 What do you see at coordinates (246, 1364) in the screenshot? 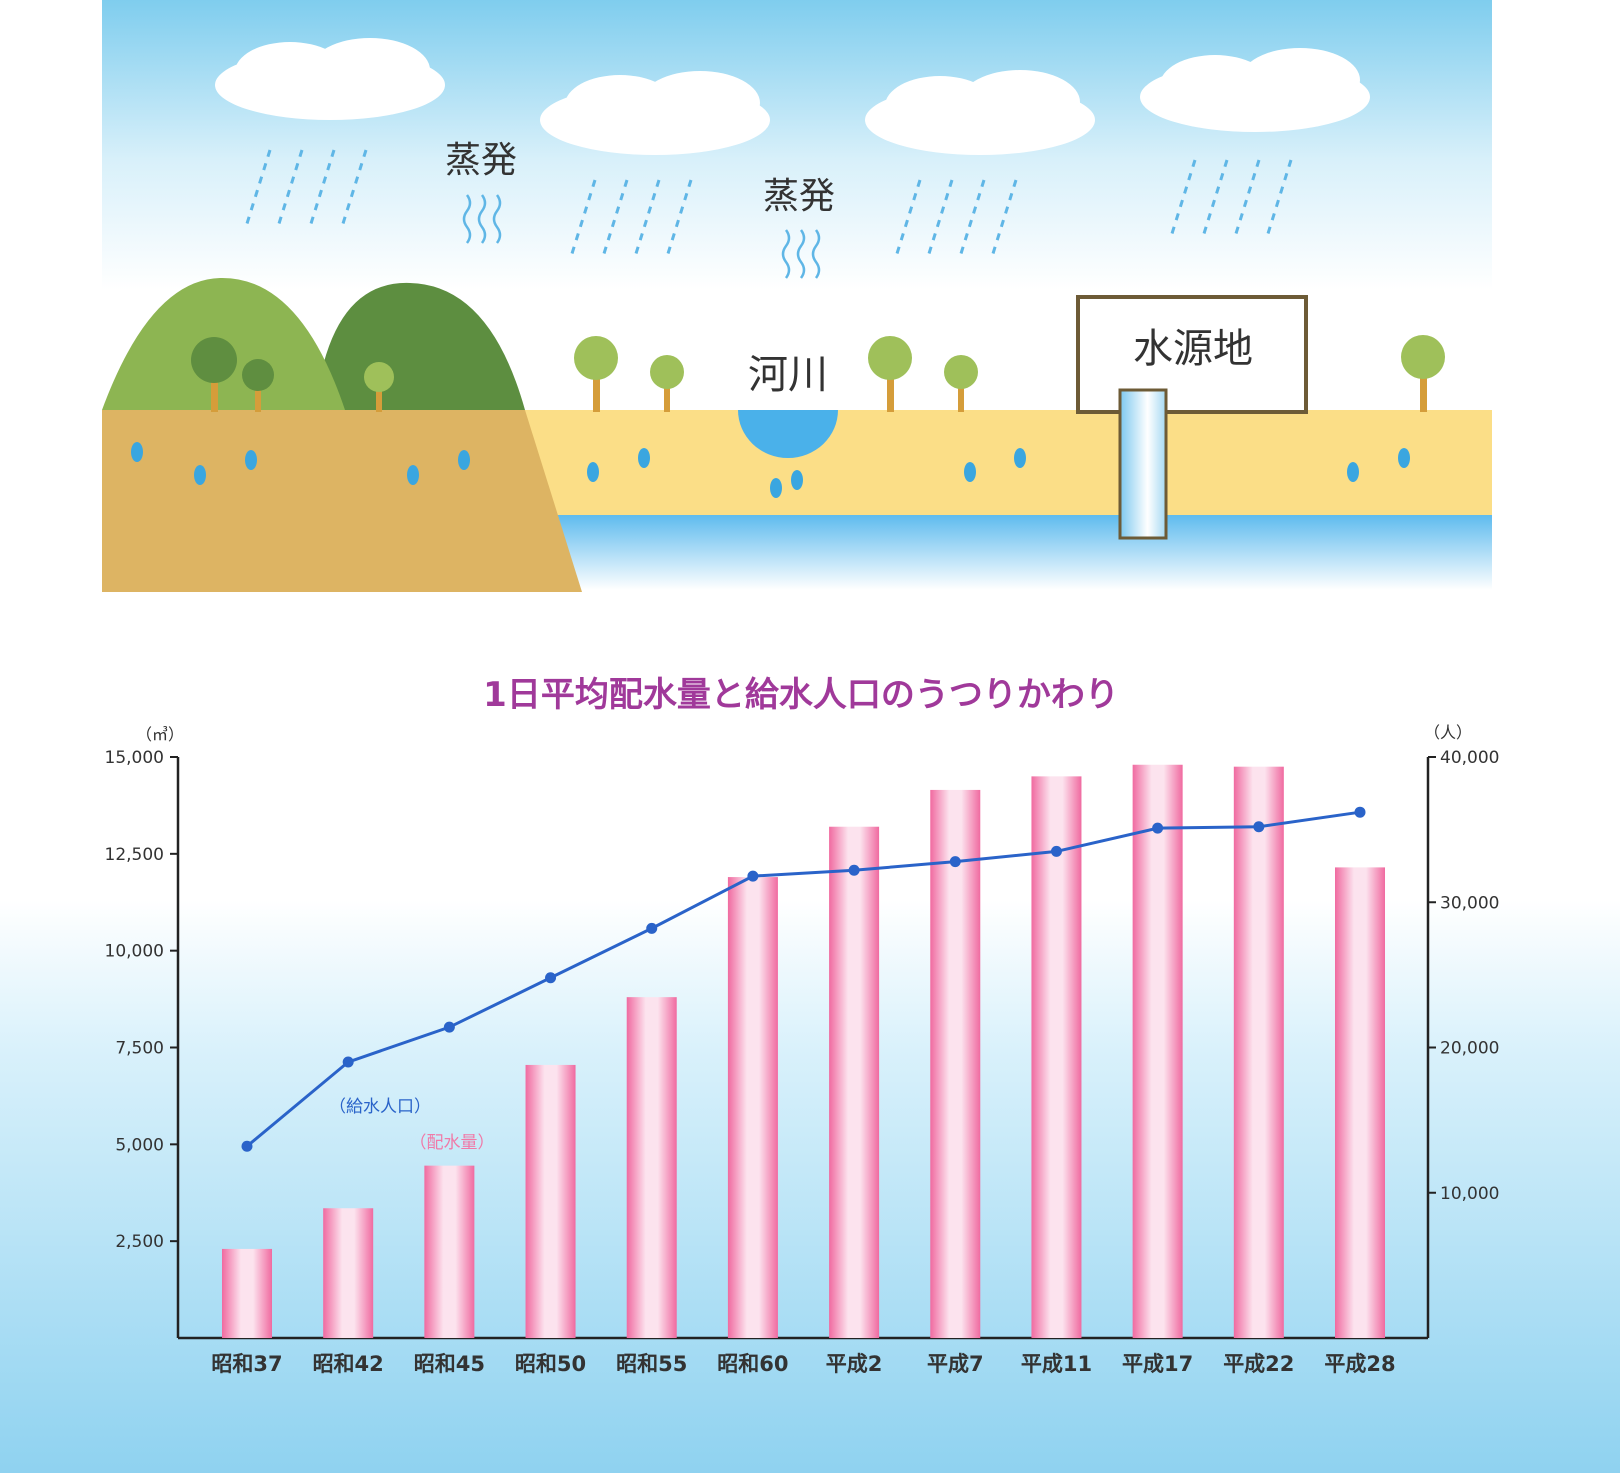
I see `x-category-label: 昭和37` at bounding box center [246, 1364].